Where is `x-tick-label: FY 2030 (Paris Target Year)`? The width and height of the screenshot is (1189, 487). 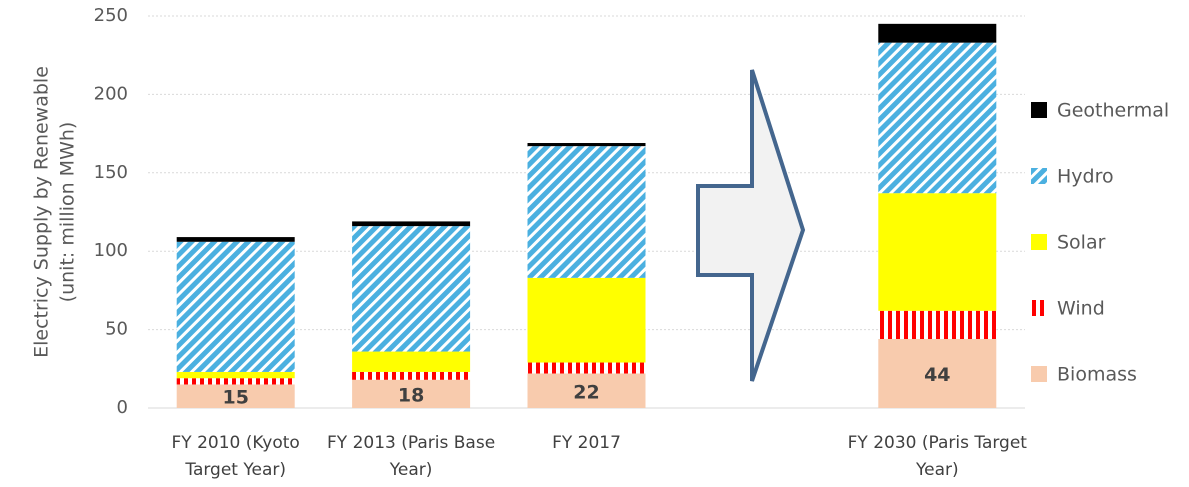
x-tick-label: FY 2030 (Paris Target Year) is located at coordinates (937, 456).